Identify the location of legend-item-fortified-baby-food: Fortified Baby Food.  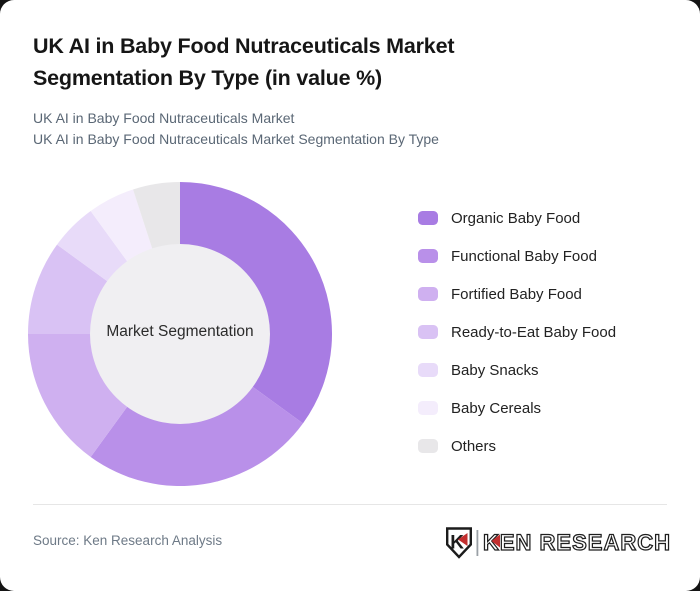
(517, 294).